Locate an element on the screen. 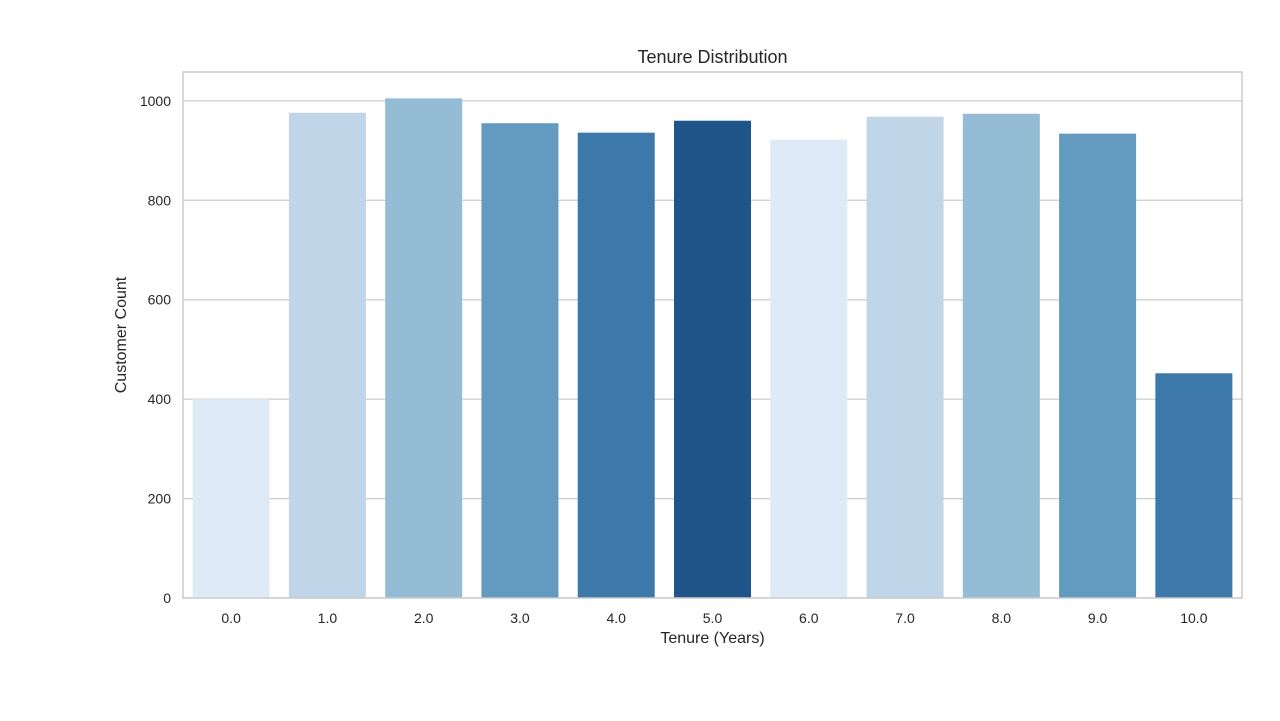  x-axis-label: Tenure (Years) is located at coordinates (712, 638).